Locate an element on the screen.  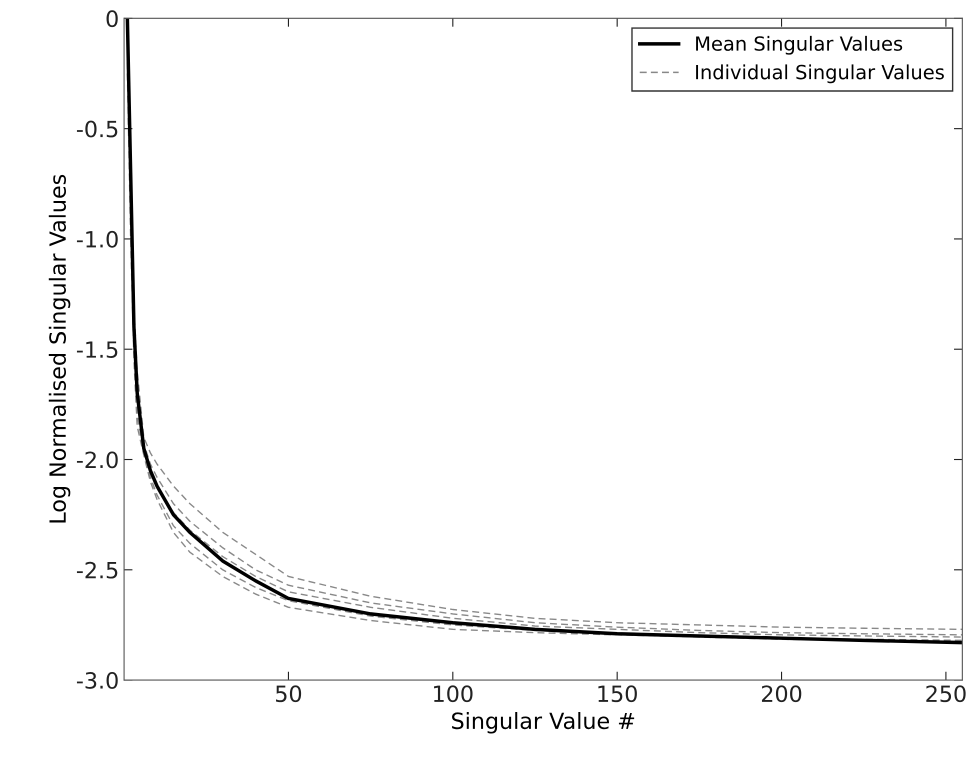
x-axis-title: Singular Value # is located at coordinates (543, 723).